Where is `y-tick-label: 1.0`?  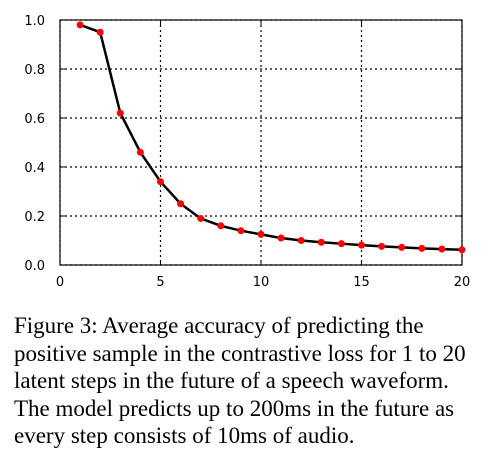
y-tick-label: 1.0 is located at coordinates (34, 21).